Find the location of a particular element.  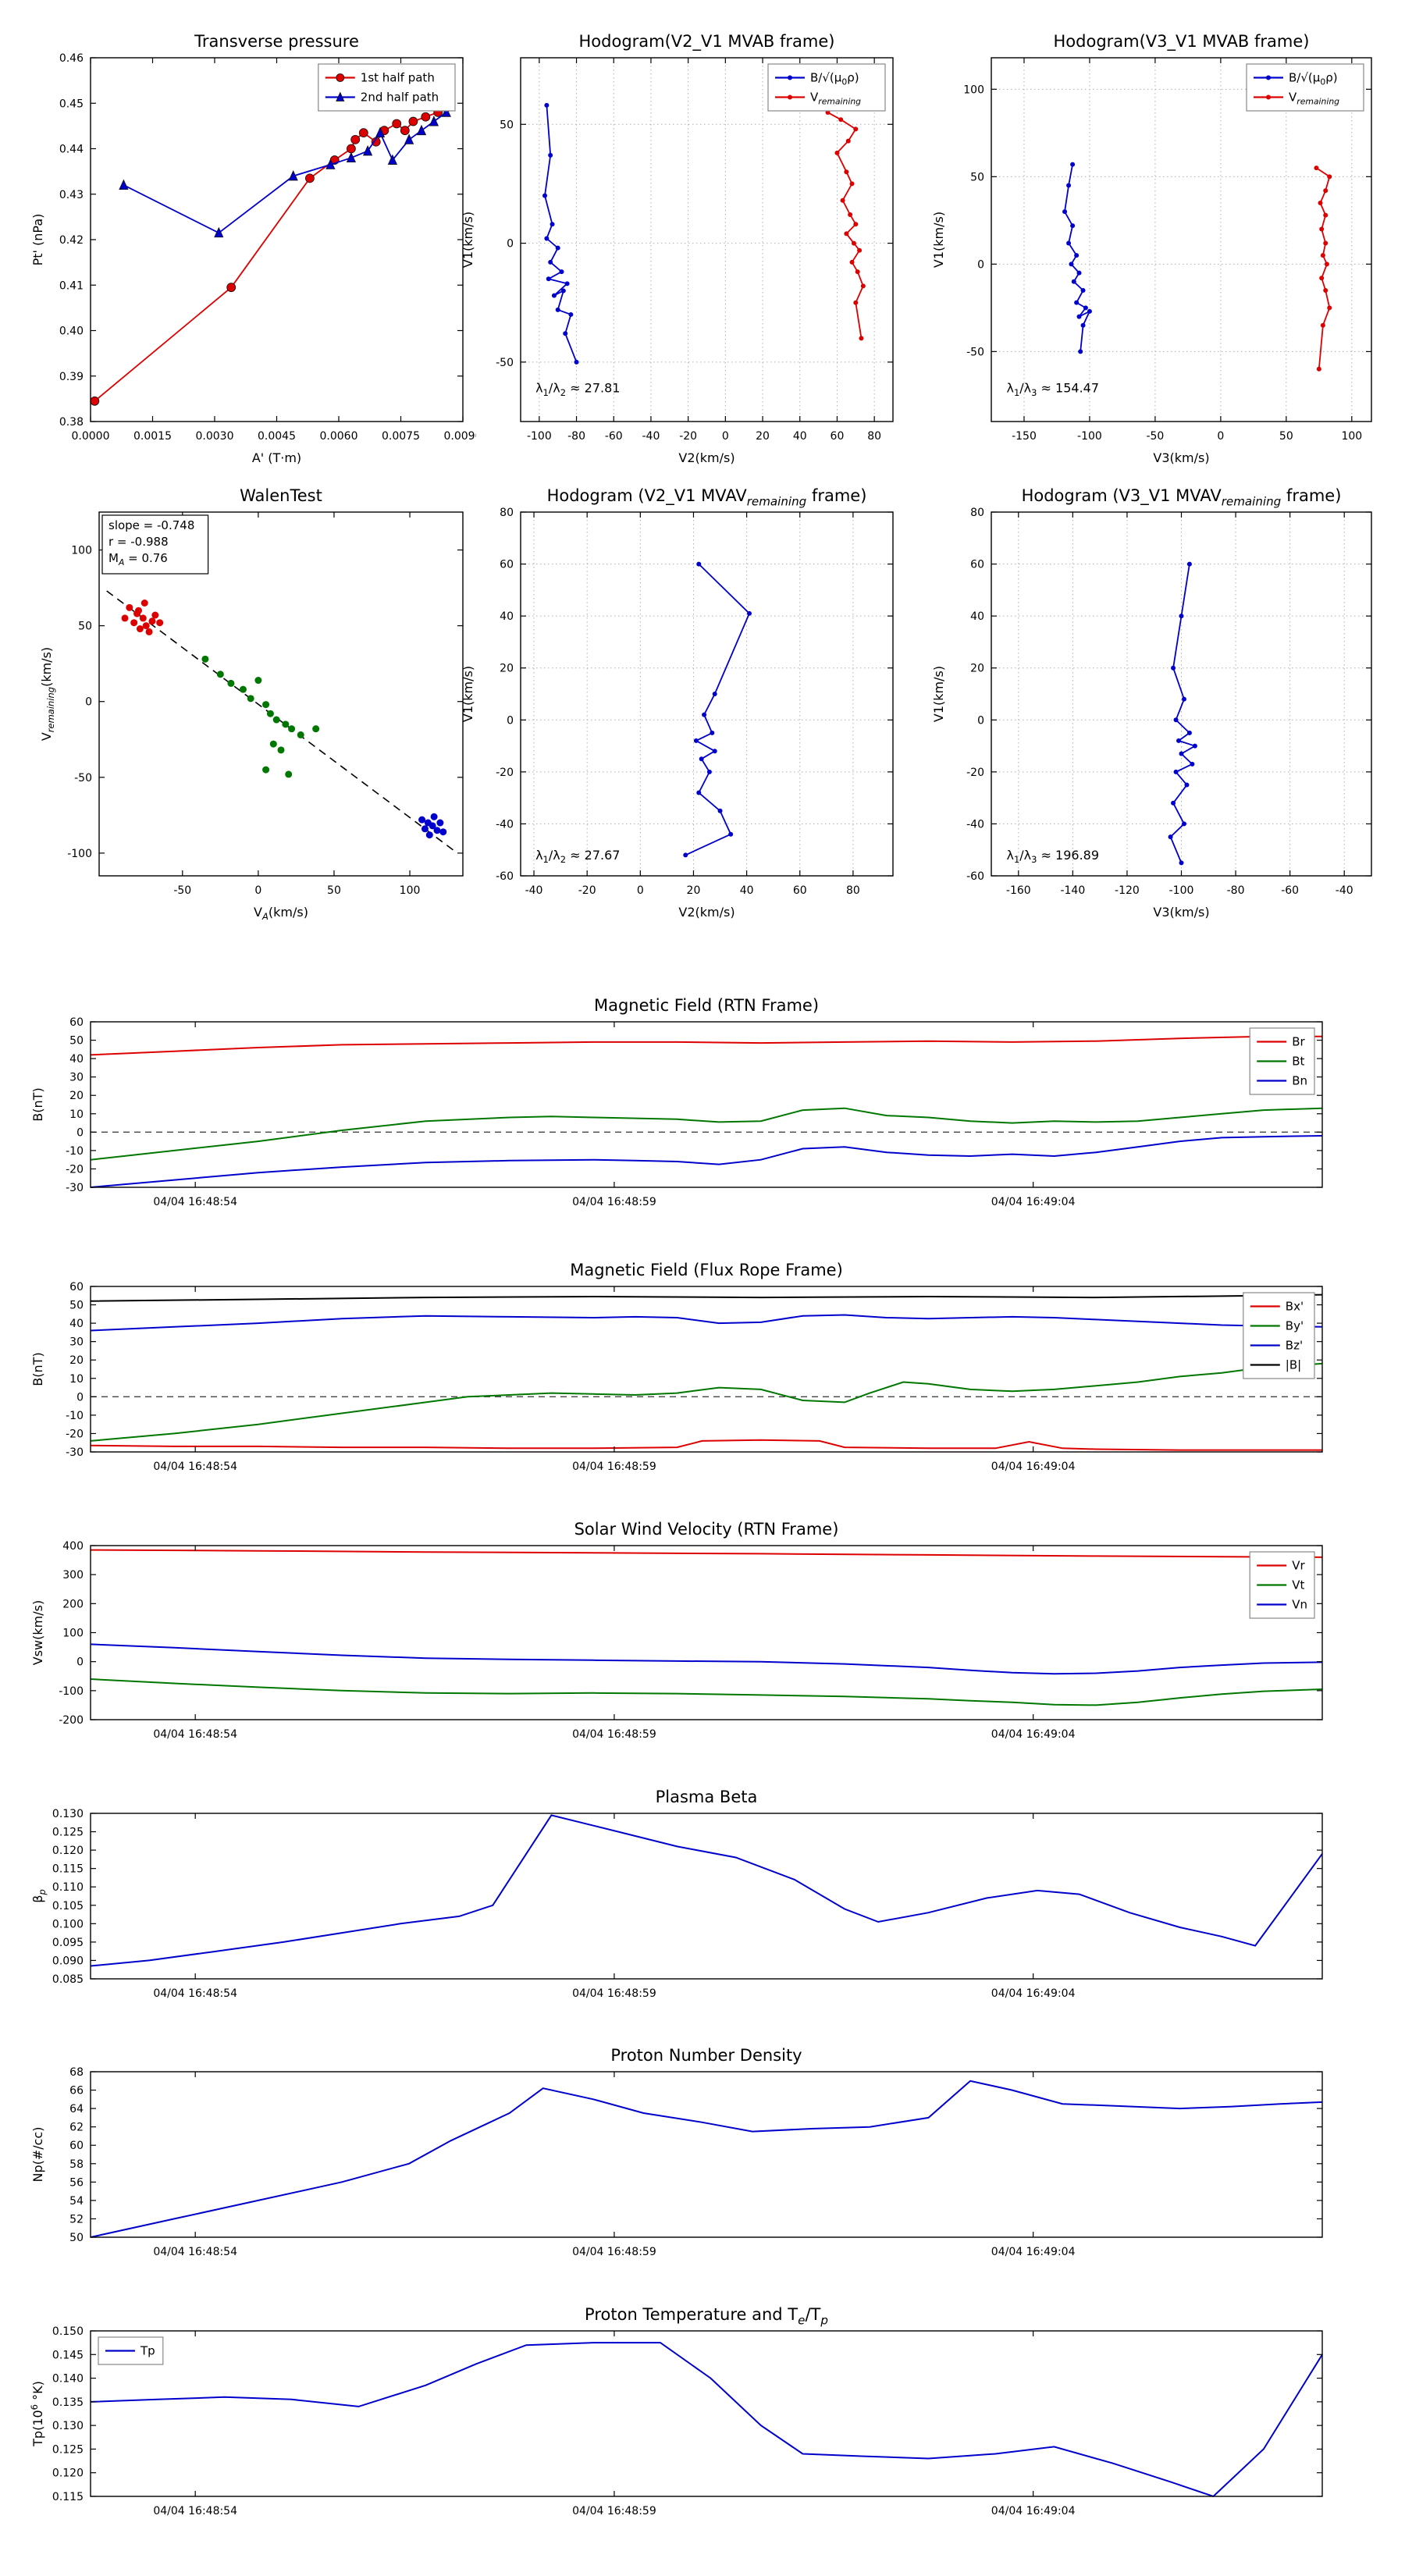

x-tick-label: -60 is located at coordinates (1290, 890).